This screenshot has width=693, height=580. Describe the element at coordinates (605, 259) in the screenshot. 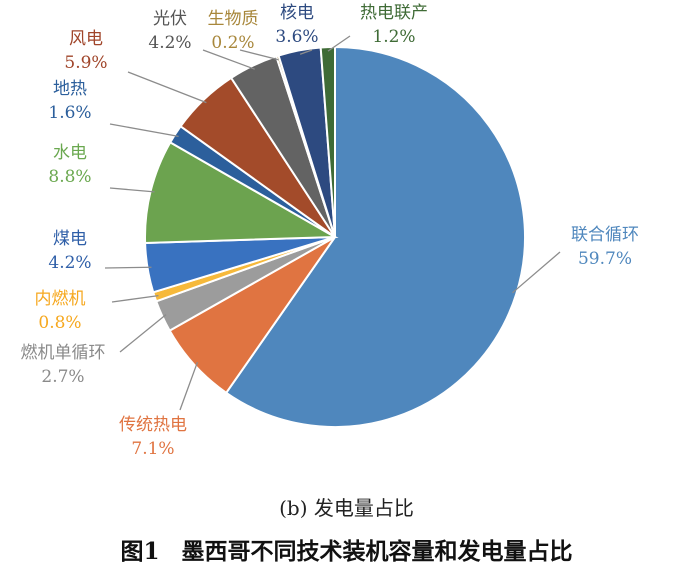

I see `slice-value-label: 59.7%` at that location.